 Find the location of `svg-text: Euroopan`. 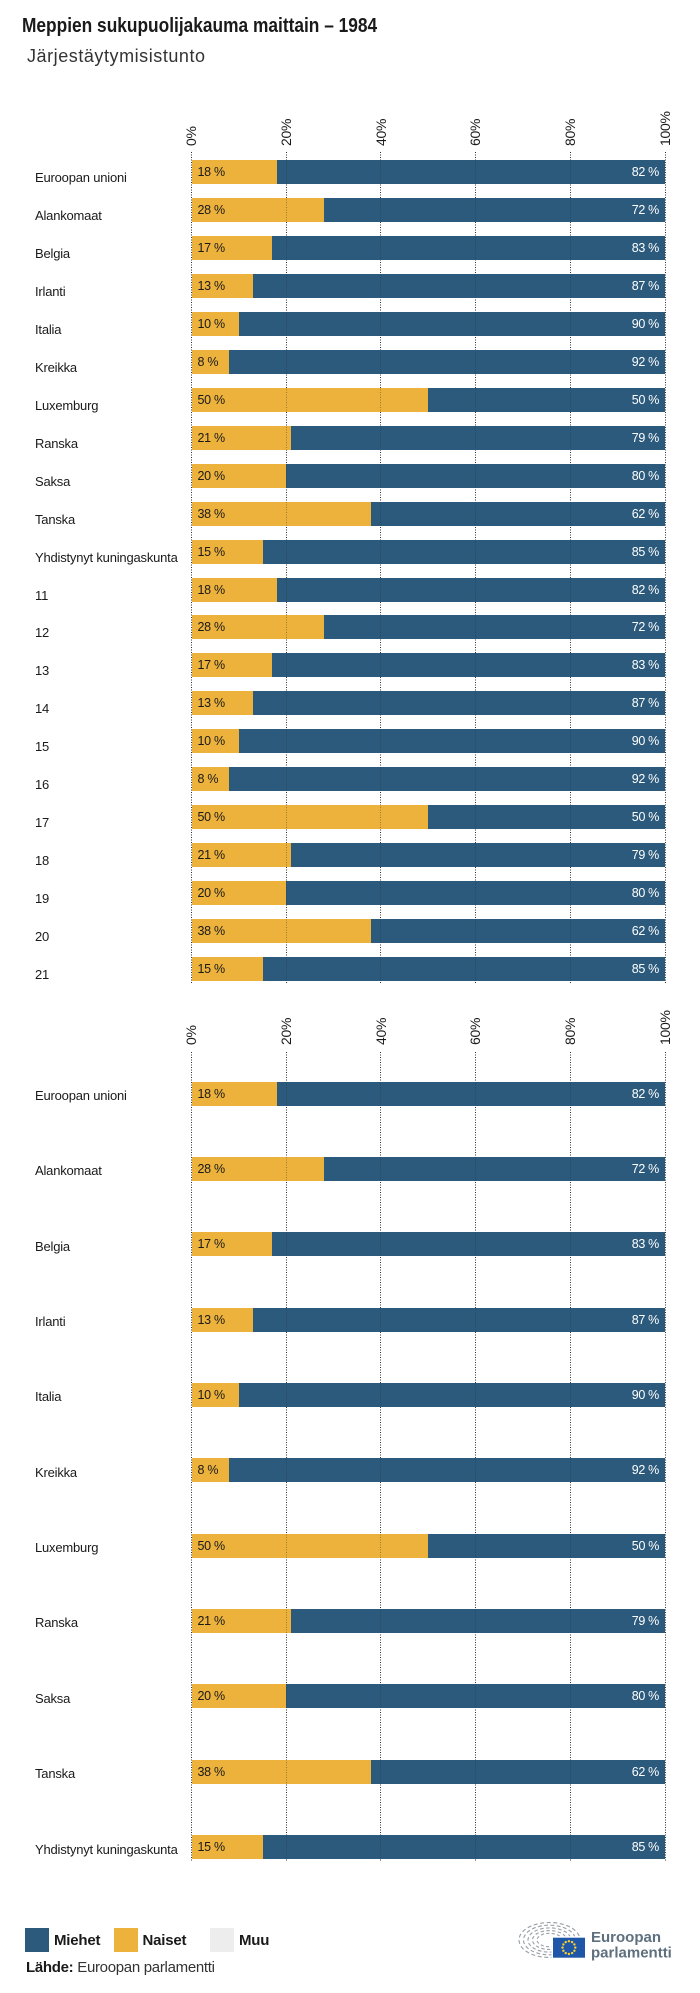

svg-text: Euroopan is located at coordinates (626, 1937).